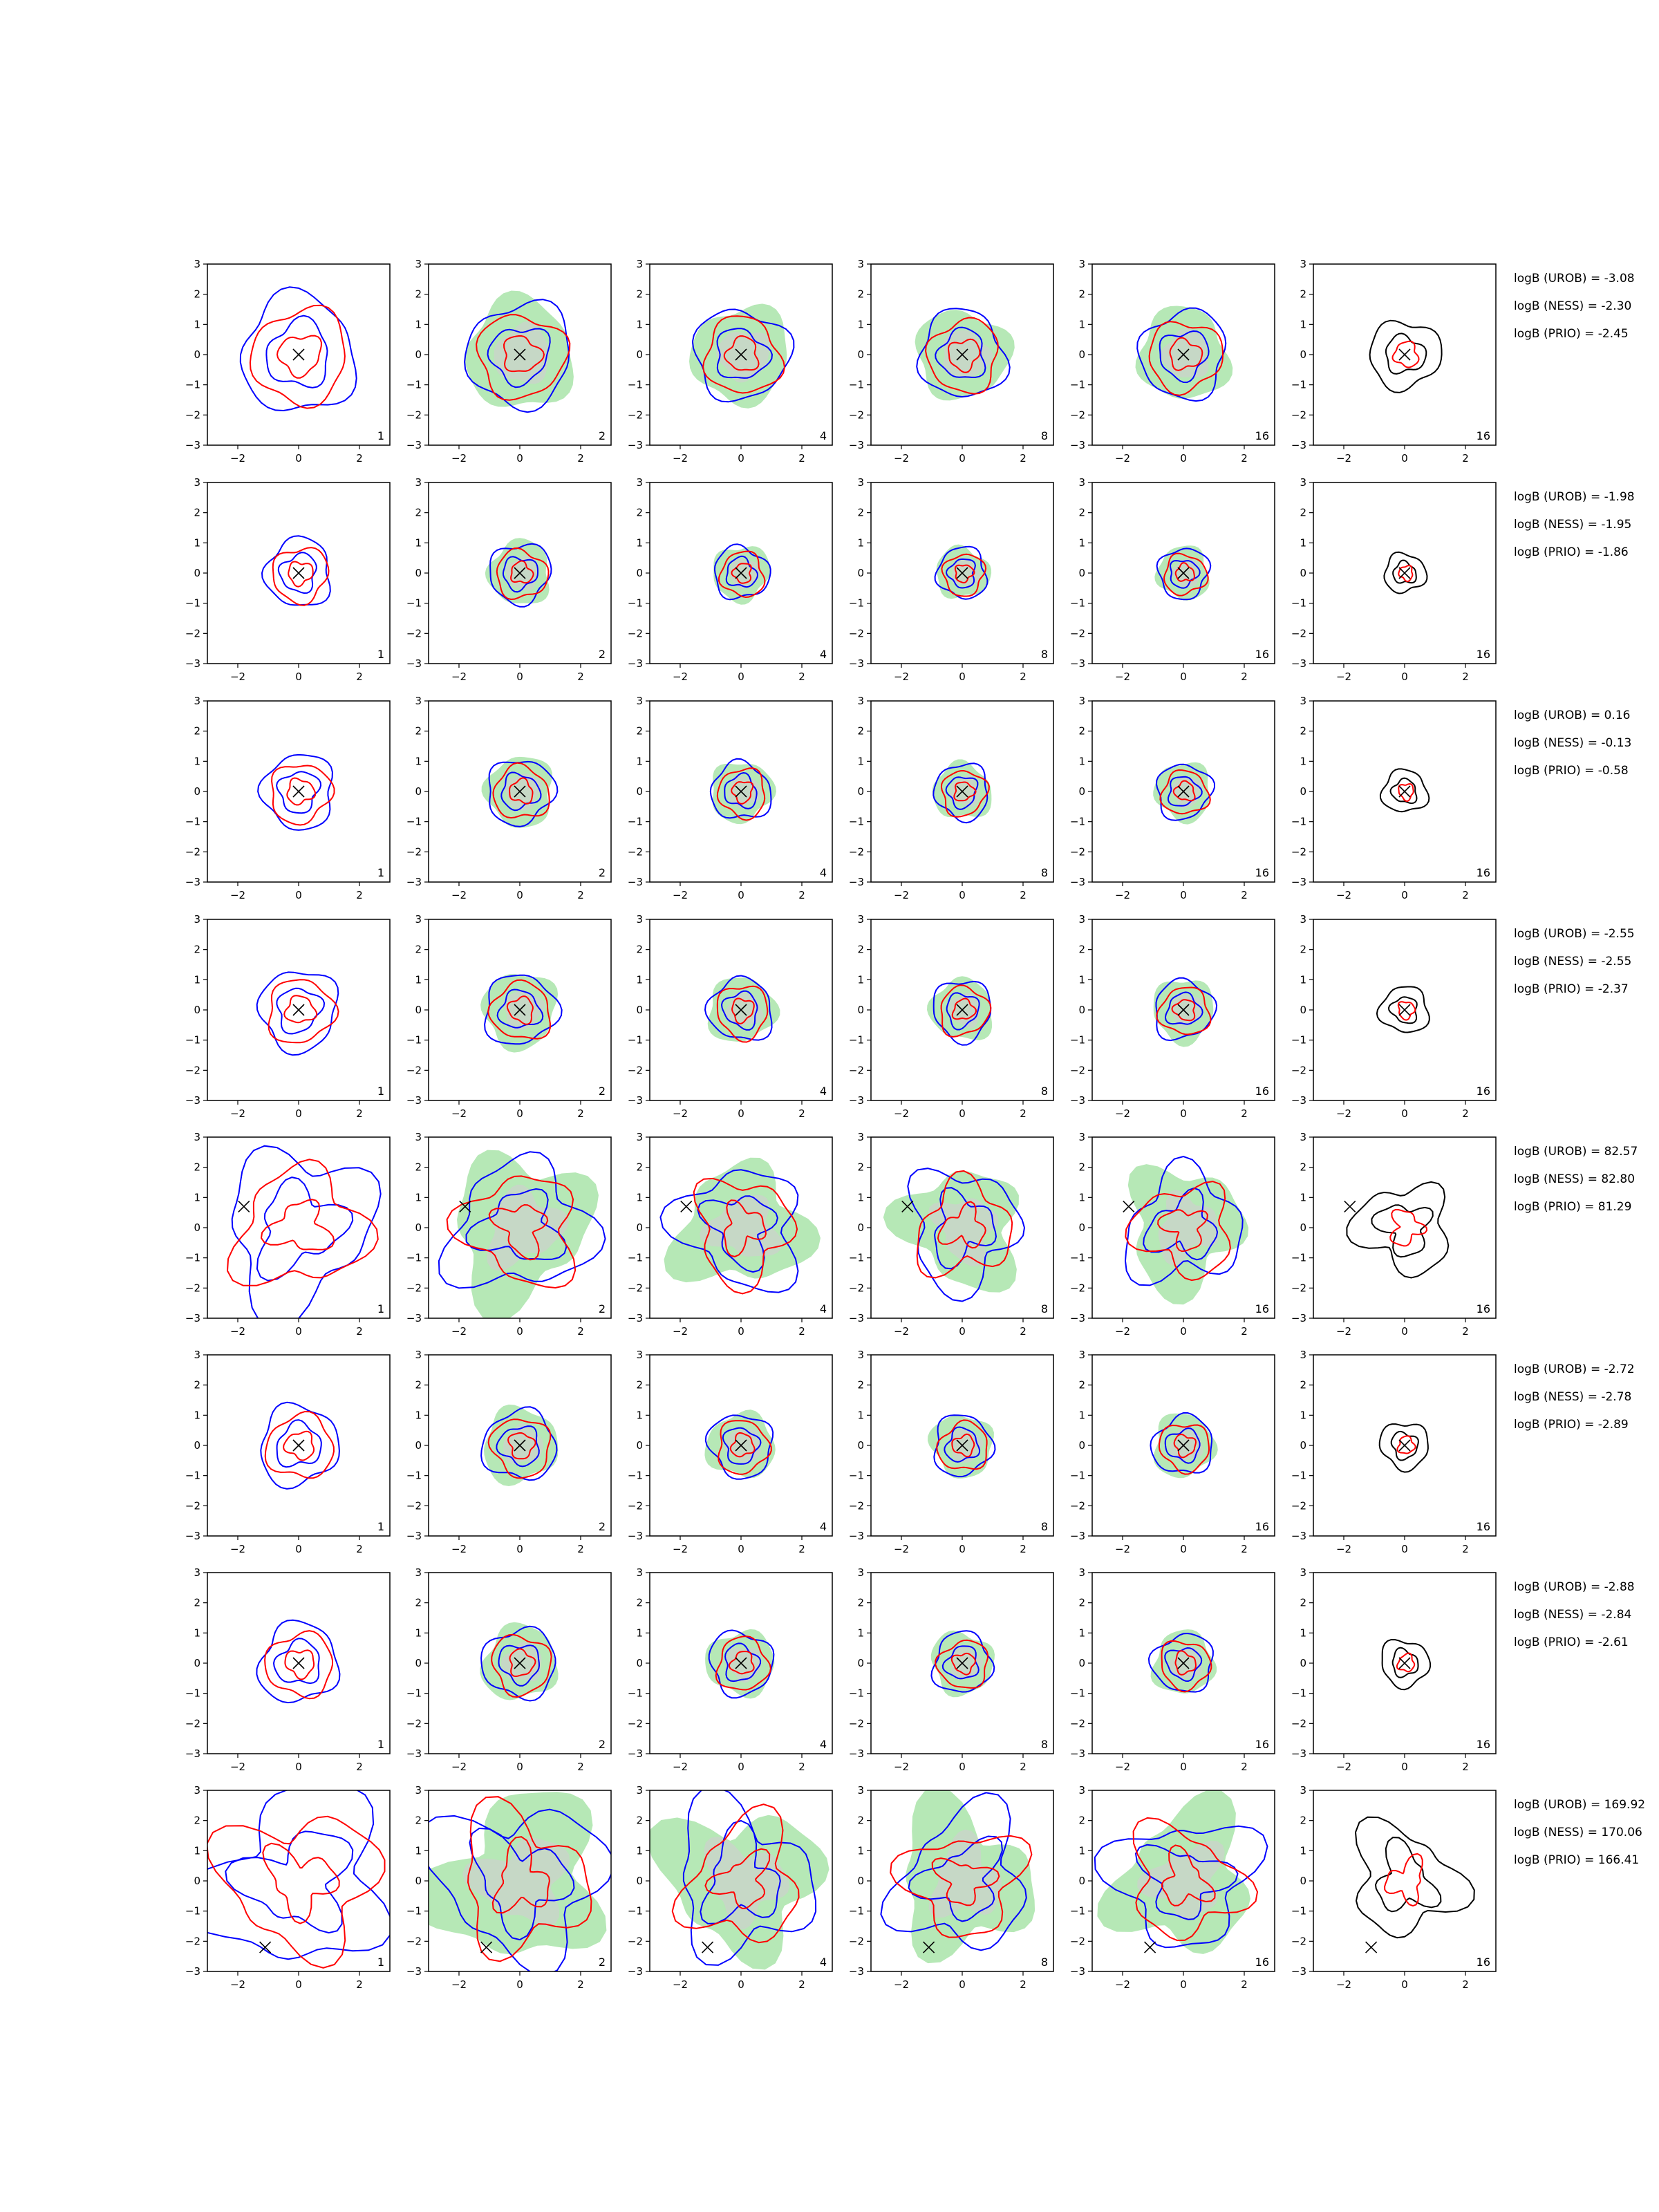 The height and width of the screenshot is (2212, 1659). I want to click on ness-contour-outer, so click(743, 1663).